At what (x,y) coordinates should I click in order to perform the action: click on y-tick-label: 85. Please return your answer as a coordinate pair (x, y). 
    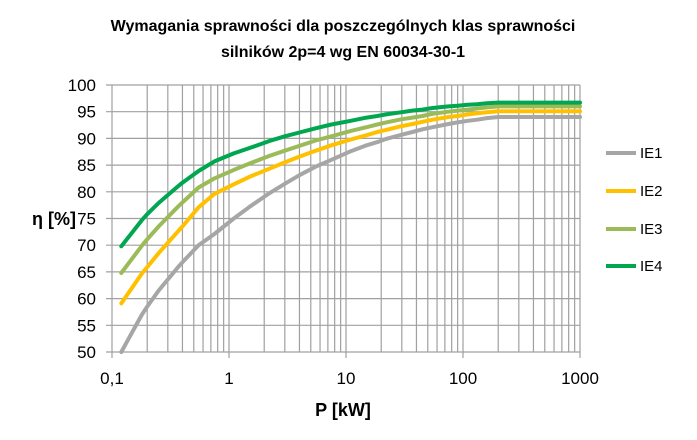
    Looking at the image, I should click on (86, 165).